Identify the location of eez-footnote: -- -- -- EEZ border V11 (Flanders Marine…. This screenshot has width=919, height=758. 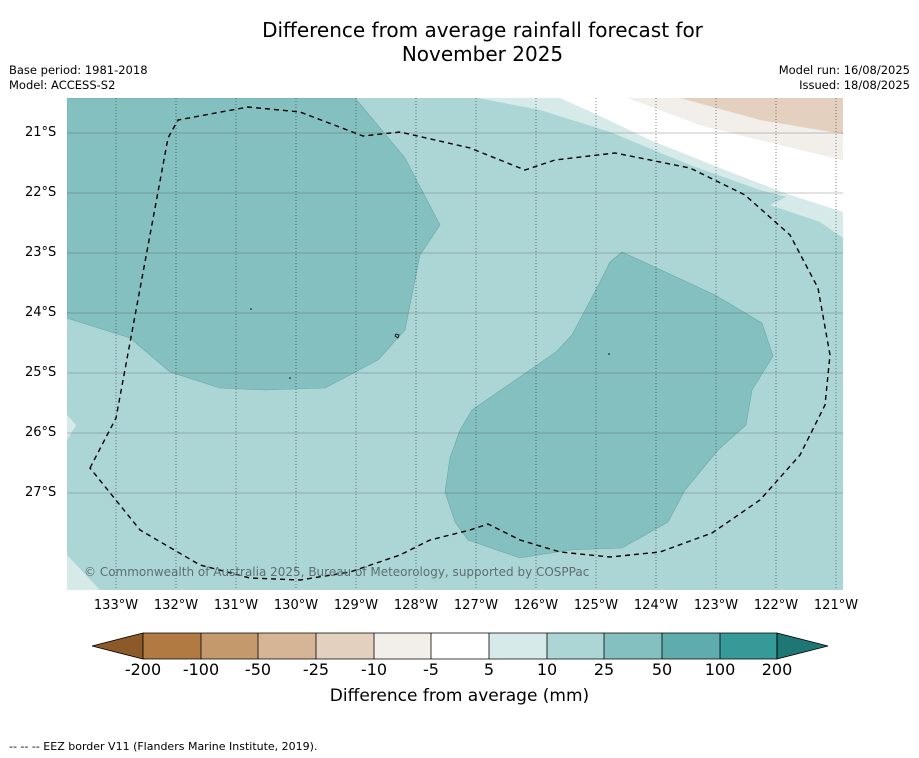
(163, 746).